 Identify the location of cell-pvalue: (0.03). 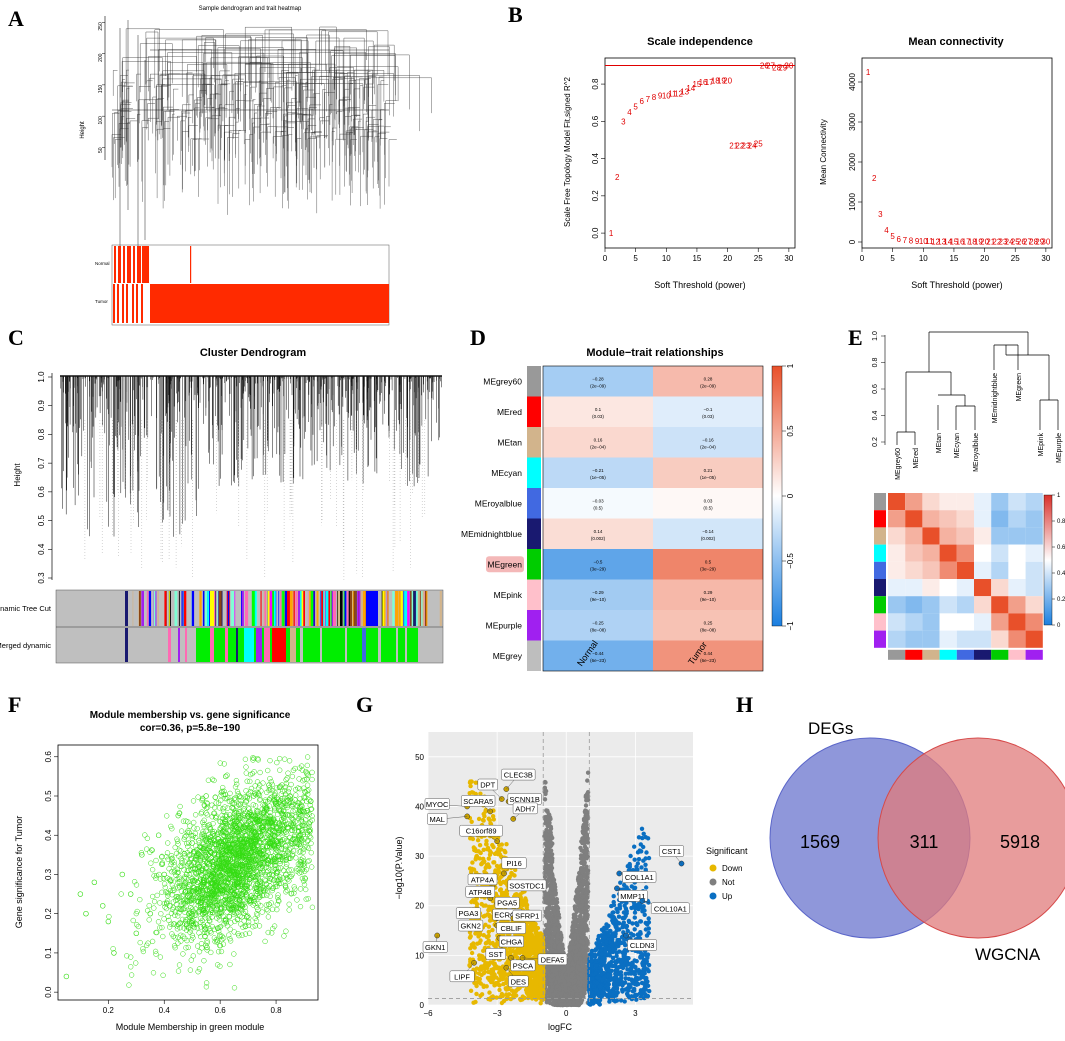
(598, 416).